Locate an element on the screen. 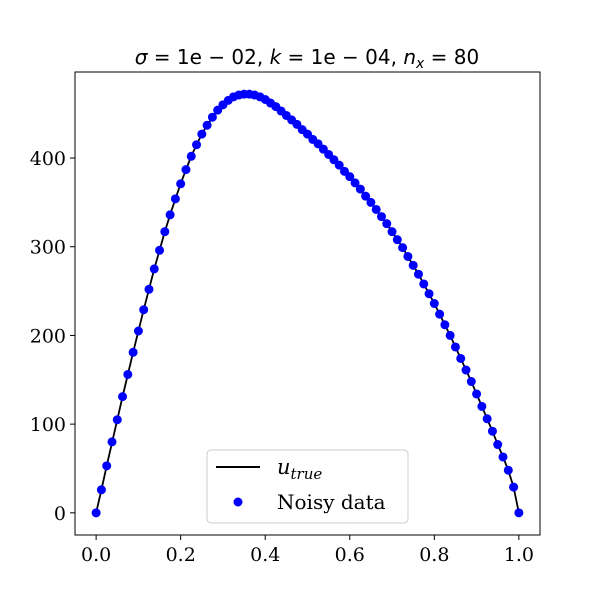 The width and height of the screenshot is (600, 600). legend-label-u-true: utrue is located at coordinates (299, 469).